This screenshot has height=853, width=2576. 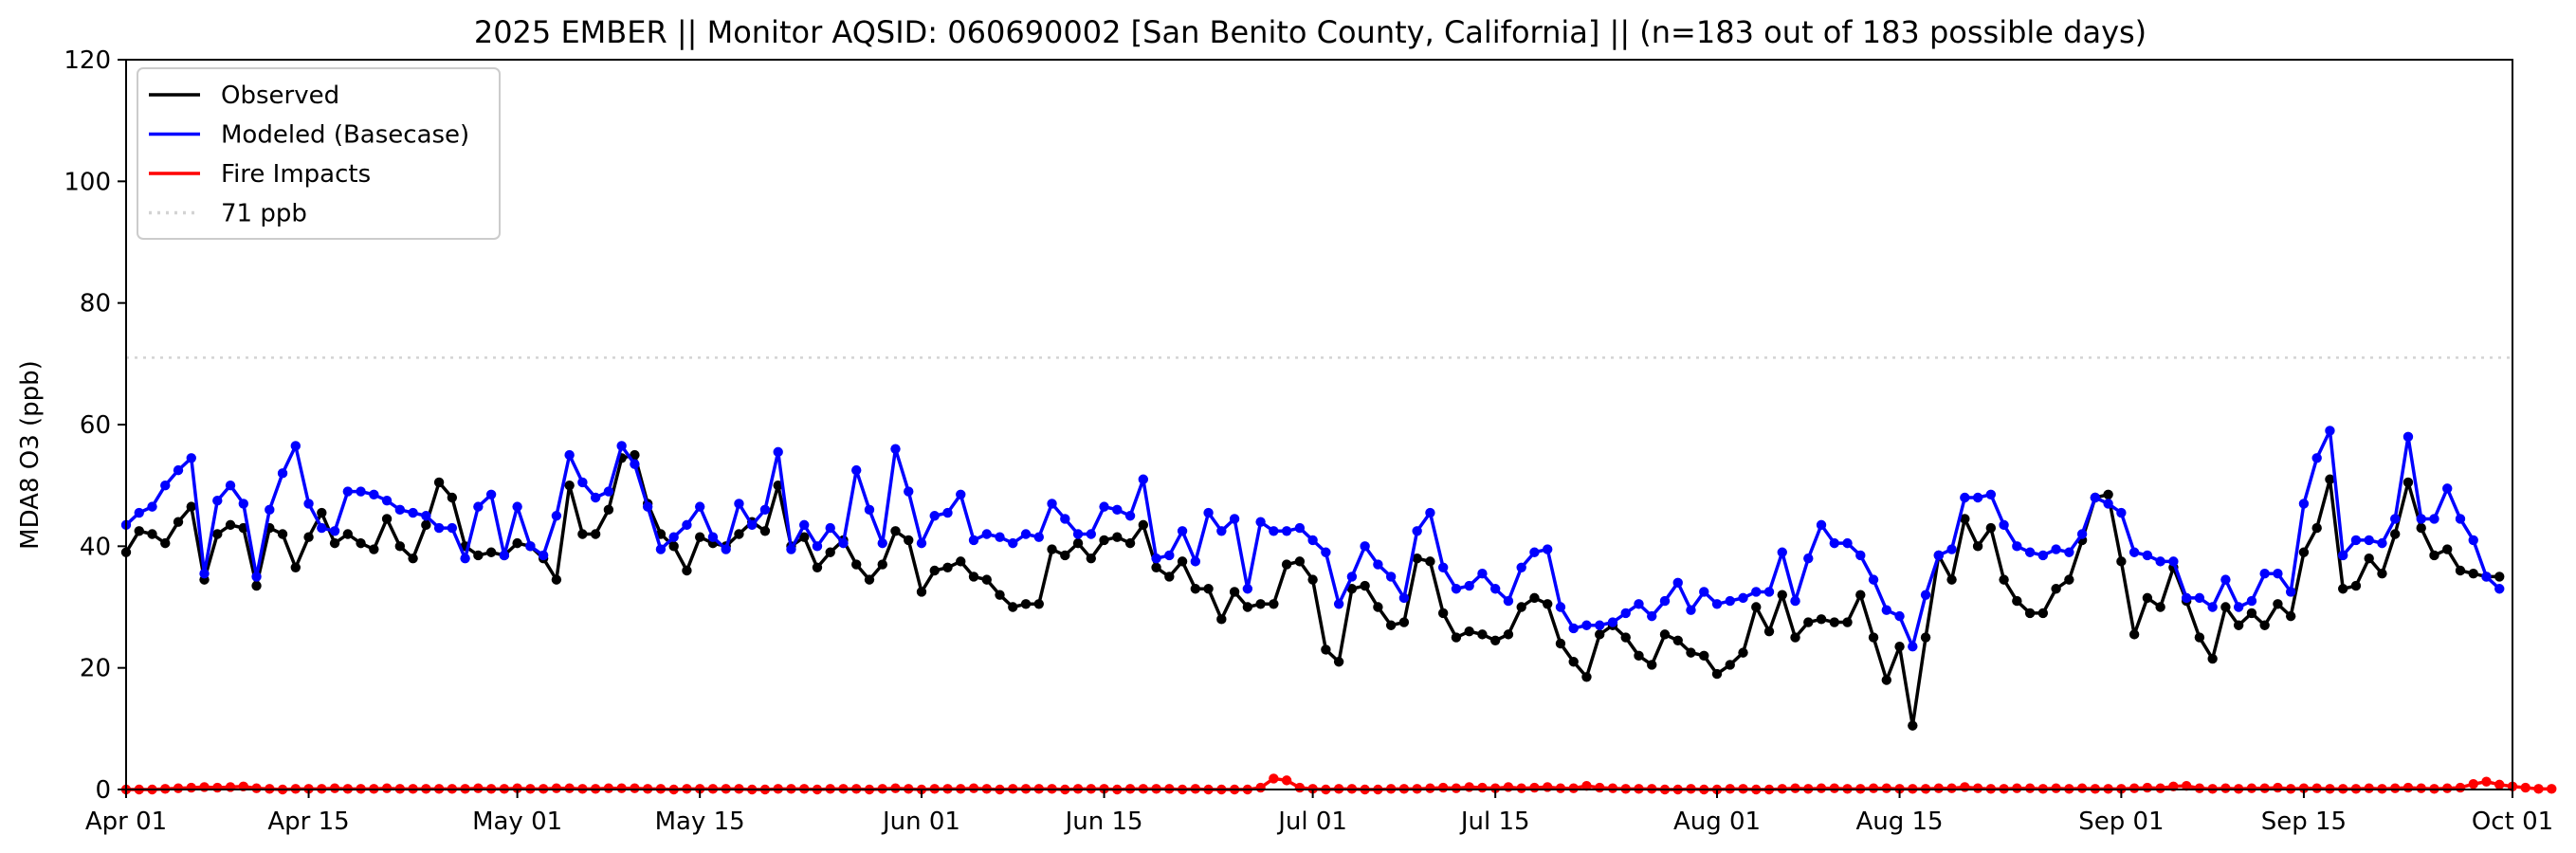 What do you see at coordinates (1311, 822) in the screenshot?
I see `x-tick-label: Jul 01` at bounding box center [1311, 822].